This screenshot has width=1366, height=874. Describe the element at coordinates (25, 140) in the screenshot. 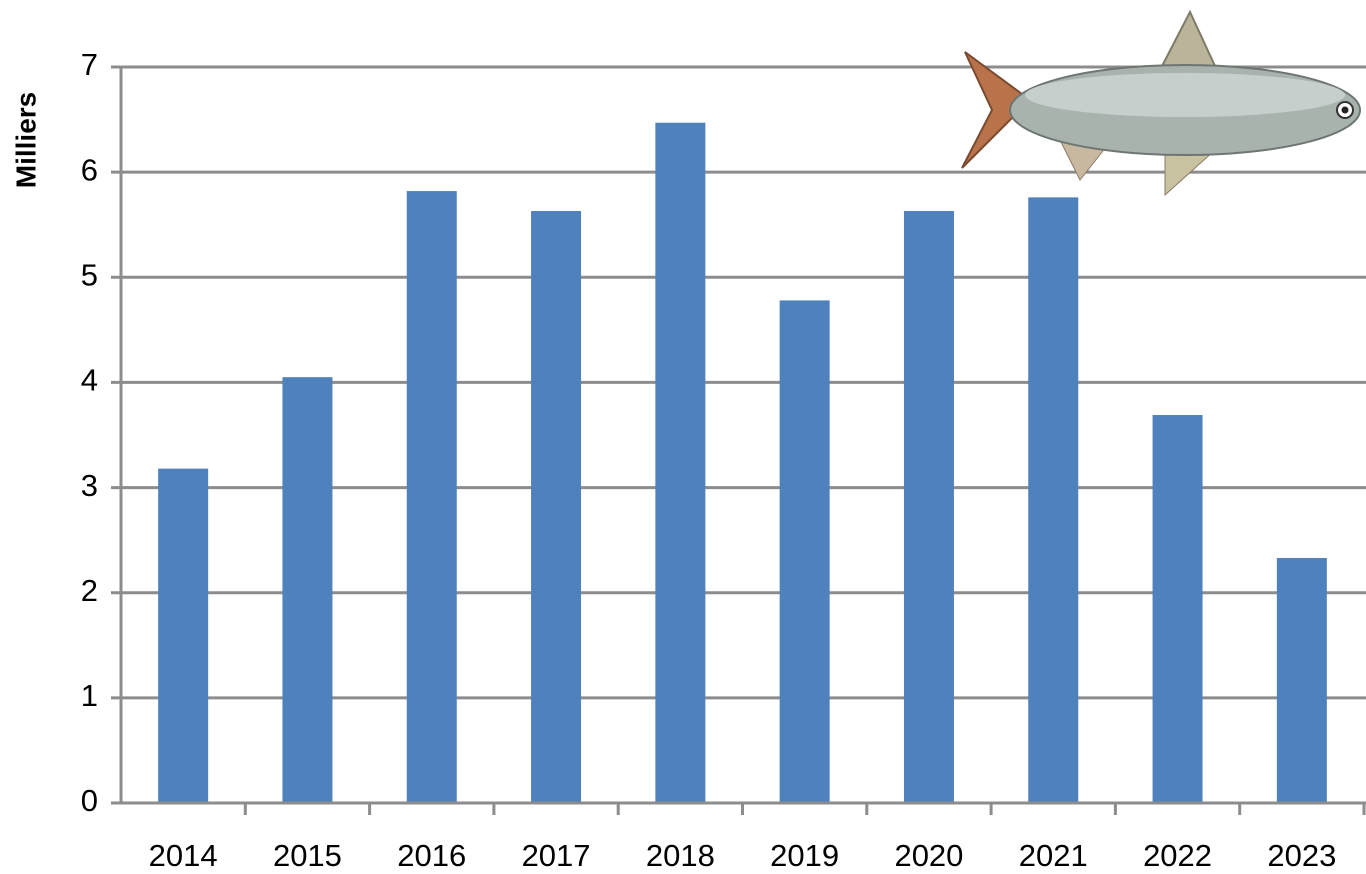

I see `y-axis-label: Milliers` at that location.